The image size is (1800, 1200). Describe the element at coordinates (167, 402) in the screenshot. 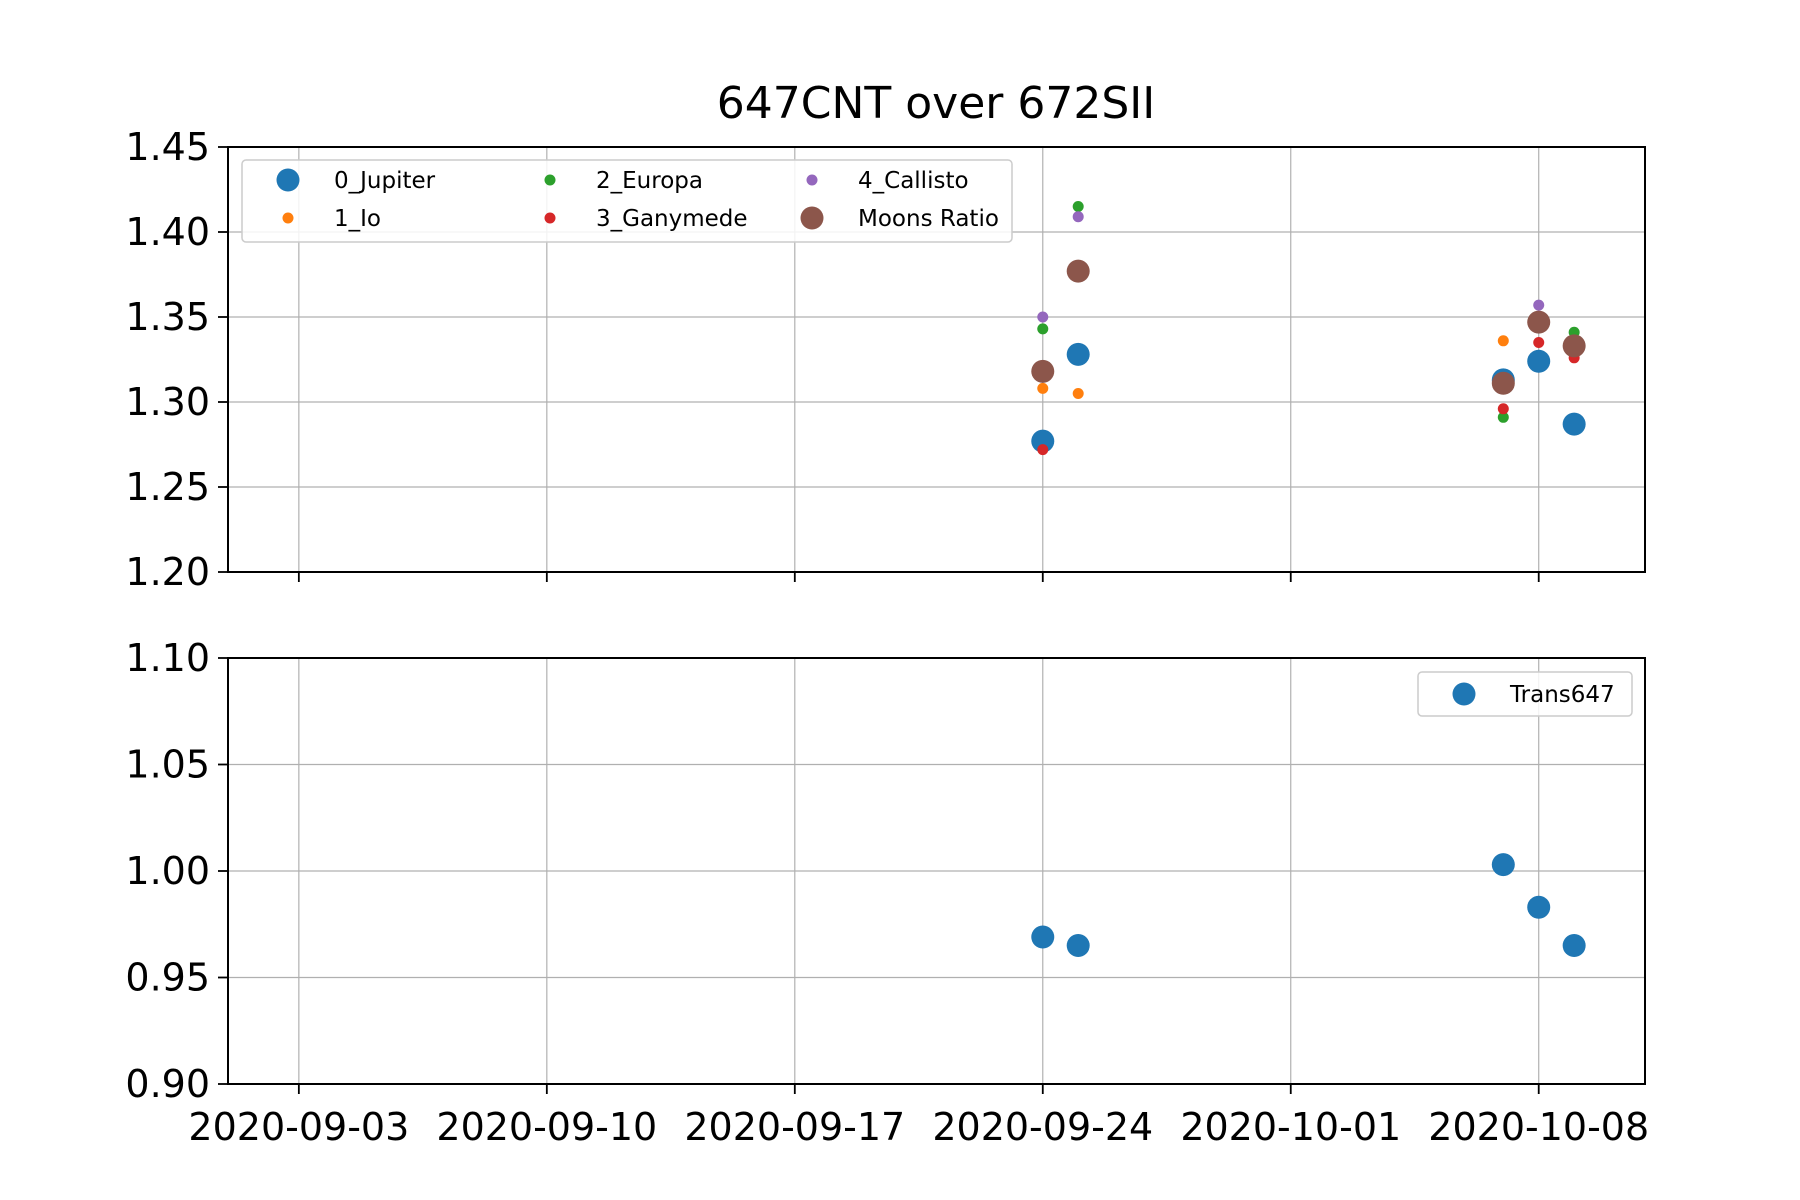

I see `y-tick-label: 1.30` at that location.